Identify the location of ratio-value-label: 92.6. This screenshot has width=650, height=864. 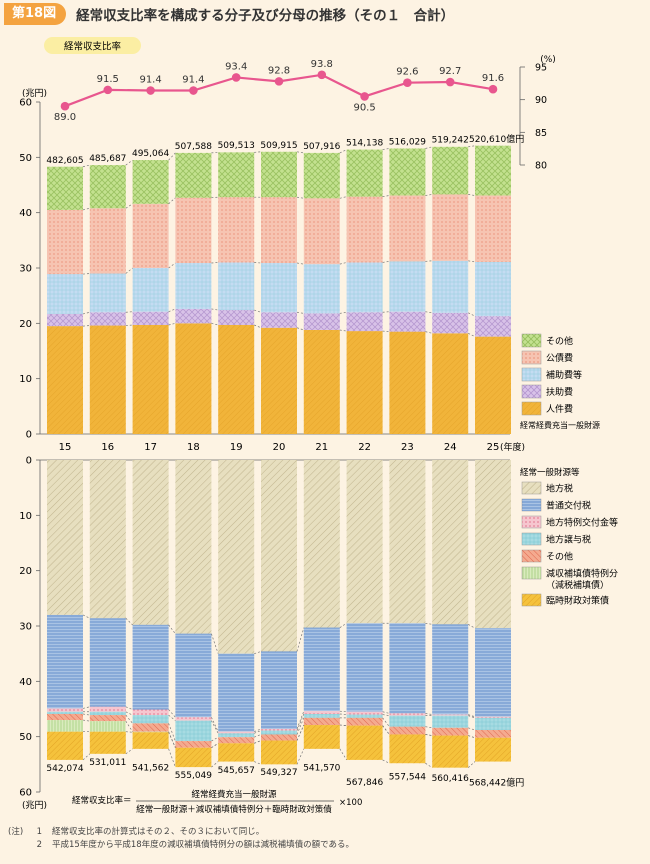
(407, 72).